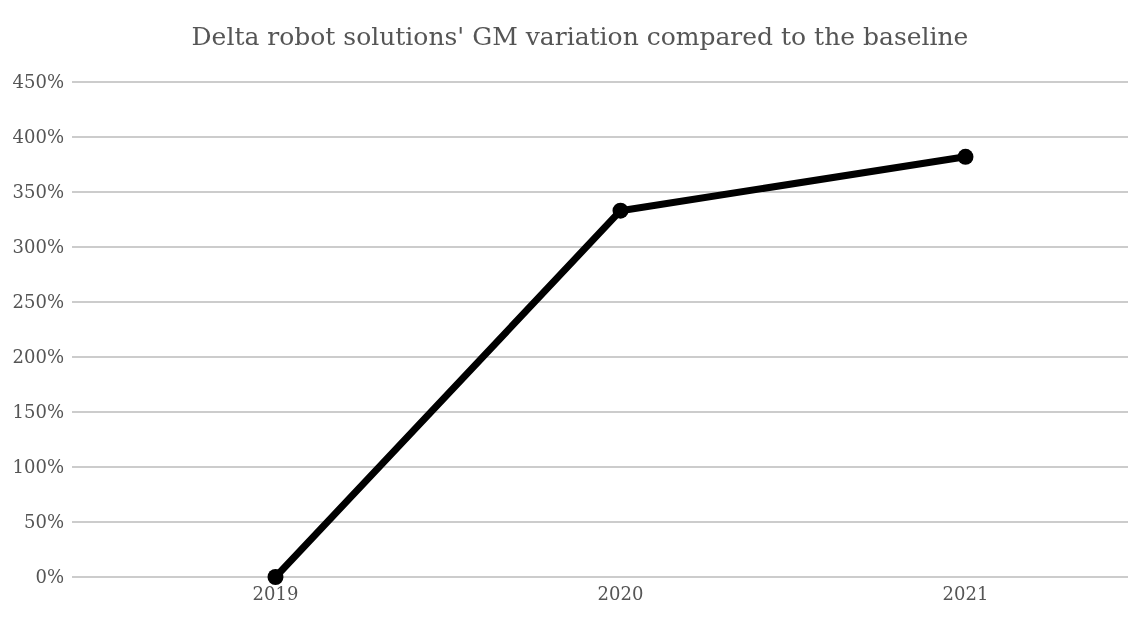 The width and height of the screenshot is (1129, 619). I want to click on chart-title: Delta robot solutions' GM variation compared to the baseline, so click(580, 36).